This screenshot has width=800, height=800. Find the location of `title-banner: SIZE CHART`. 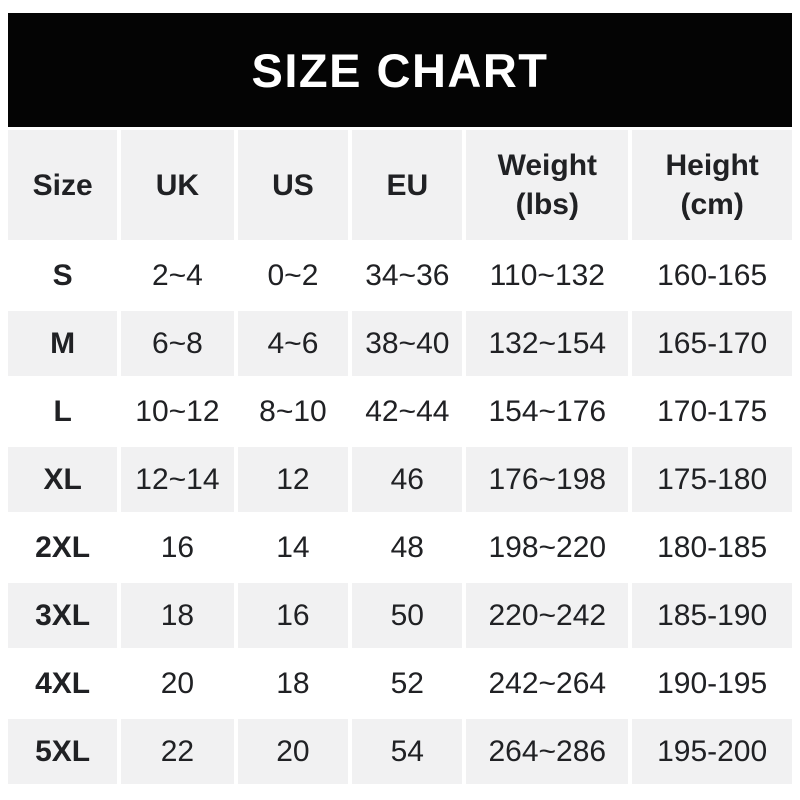

title-banner: SIZE CHART is located at coordinates (400, 70).